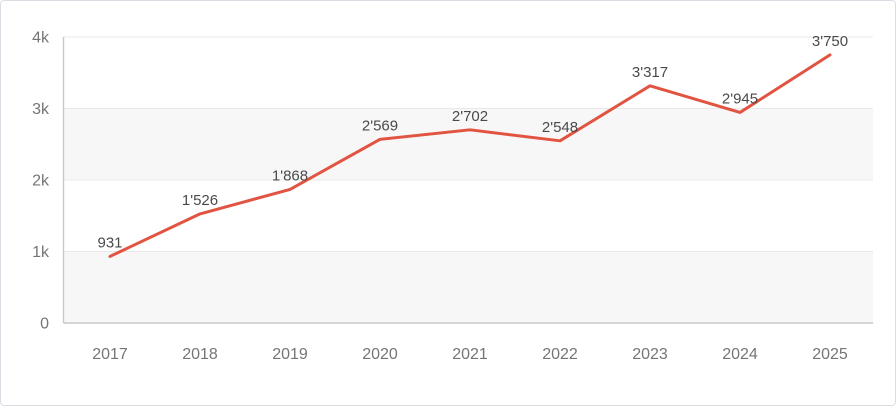  What do you see at coordinates (44, 324) in the screenshot?
I see `y-tick-label: 0` at bounding box center [44, 324].